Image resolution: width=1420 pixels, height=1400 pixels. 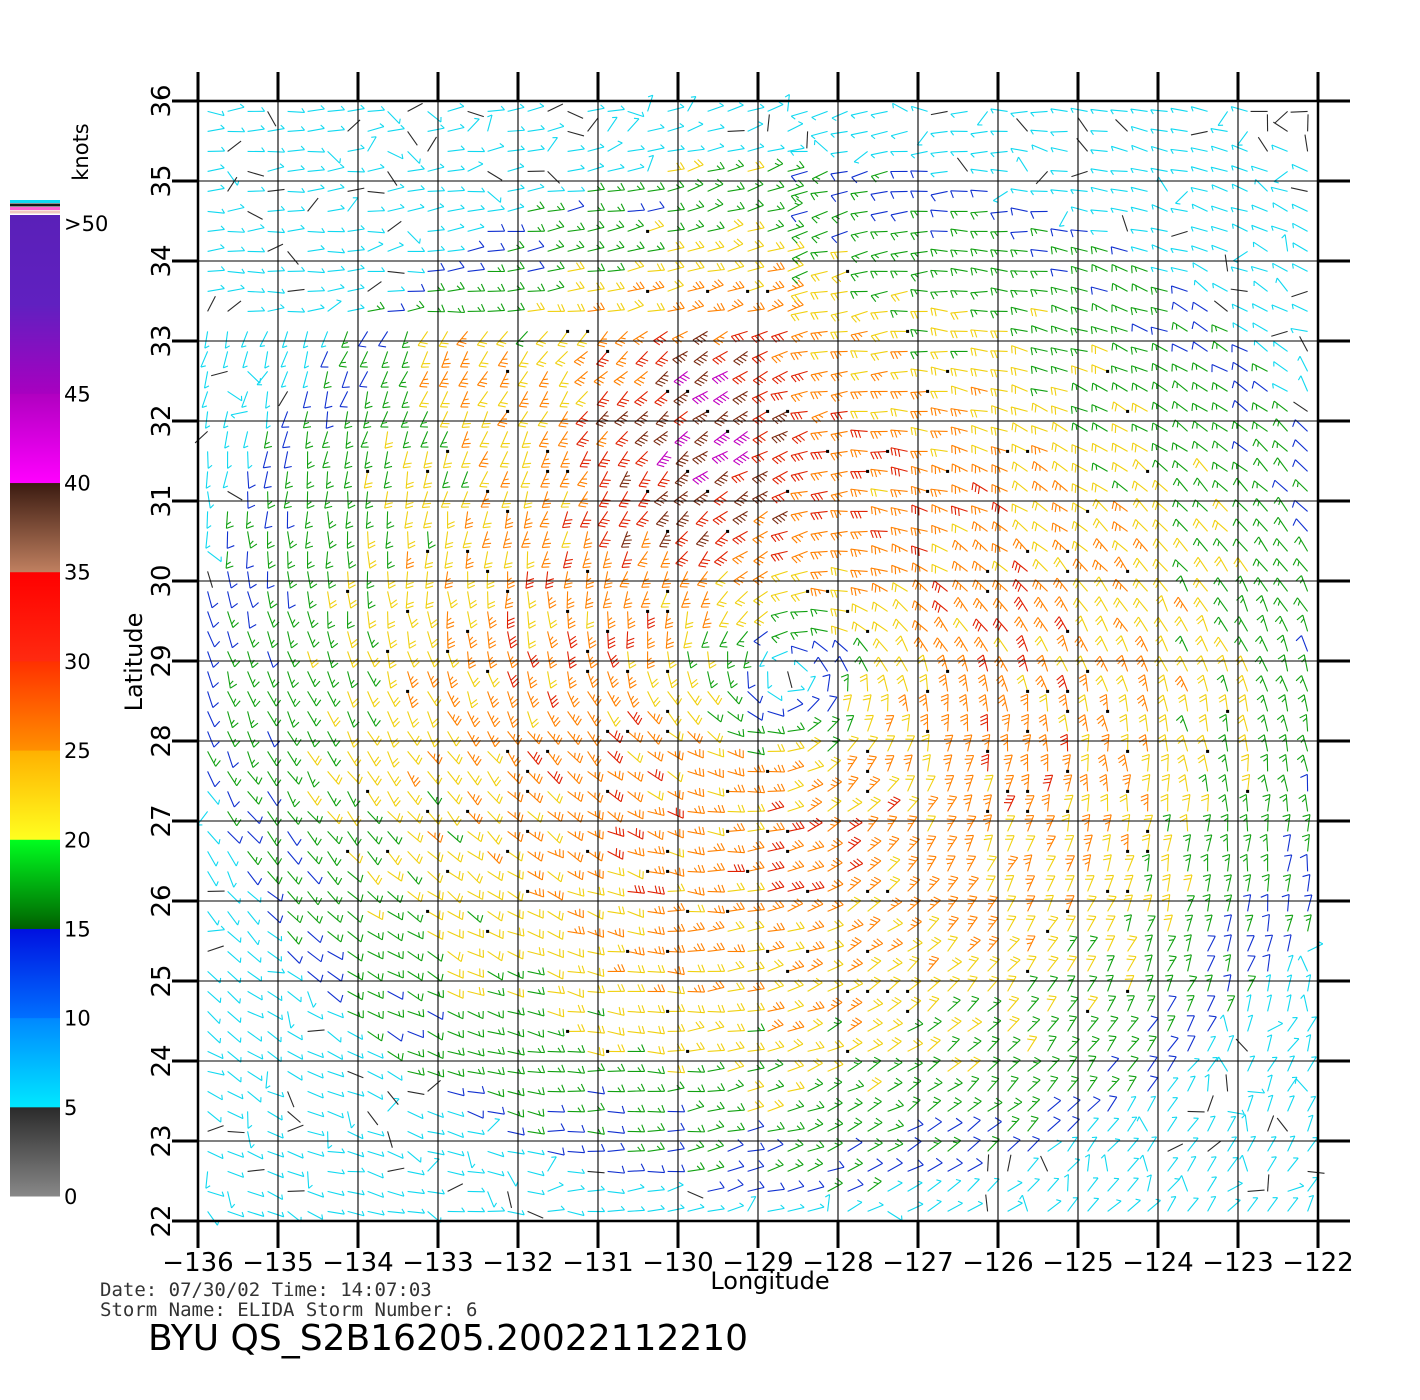 What do you see at coordinates (35, 795) in the screenshot?
I see `colorbar-band` at bounding box center [35, 795].